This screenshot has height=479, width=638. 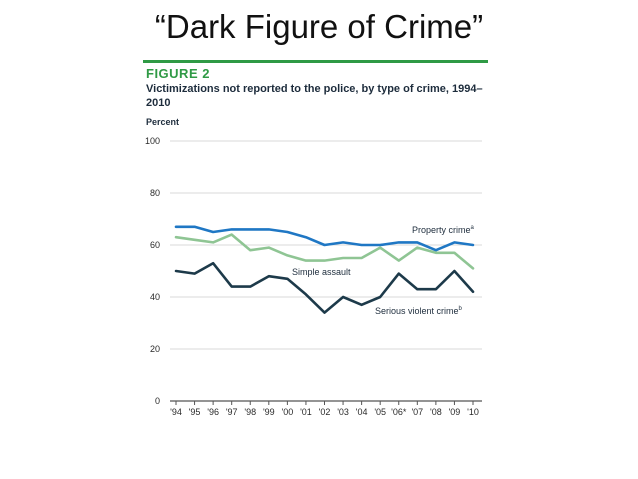 I want to click on series-lines, so click(x=324, y=269).